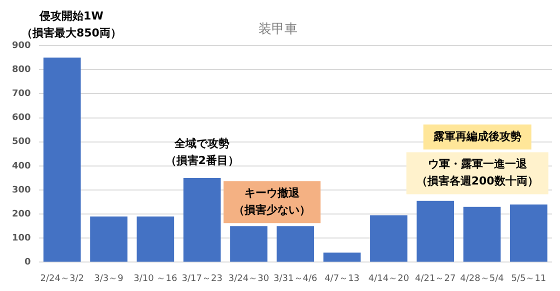 The image size is (560, 291). I want to click on annotation: ウ軍・露軍一進一退（損害各週200数十両）, so click(477, 173).